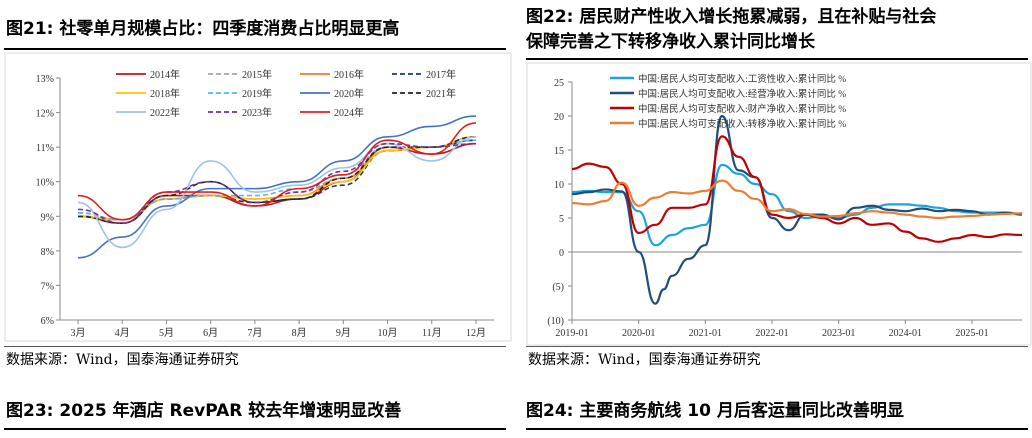  What do you see at coordinates (777, 346) in the screenshot?
I see `figure-22-bottom-rule` at bounding box center [777, 346].